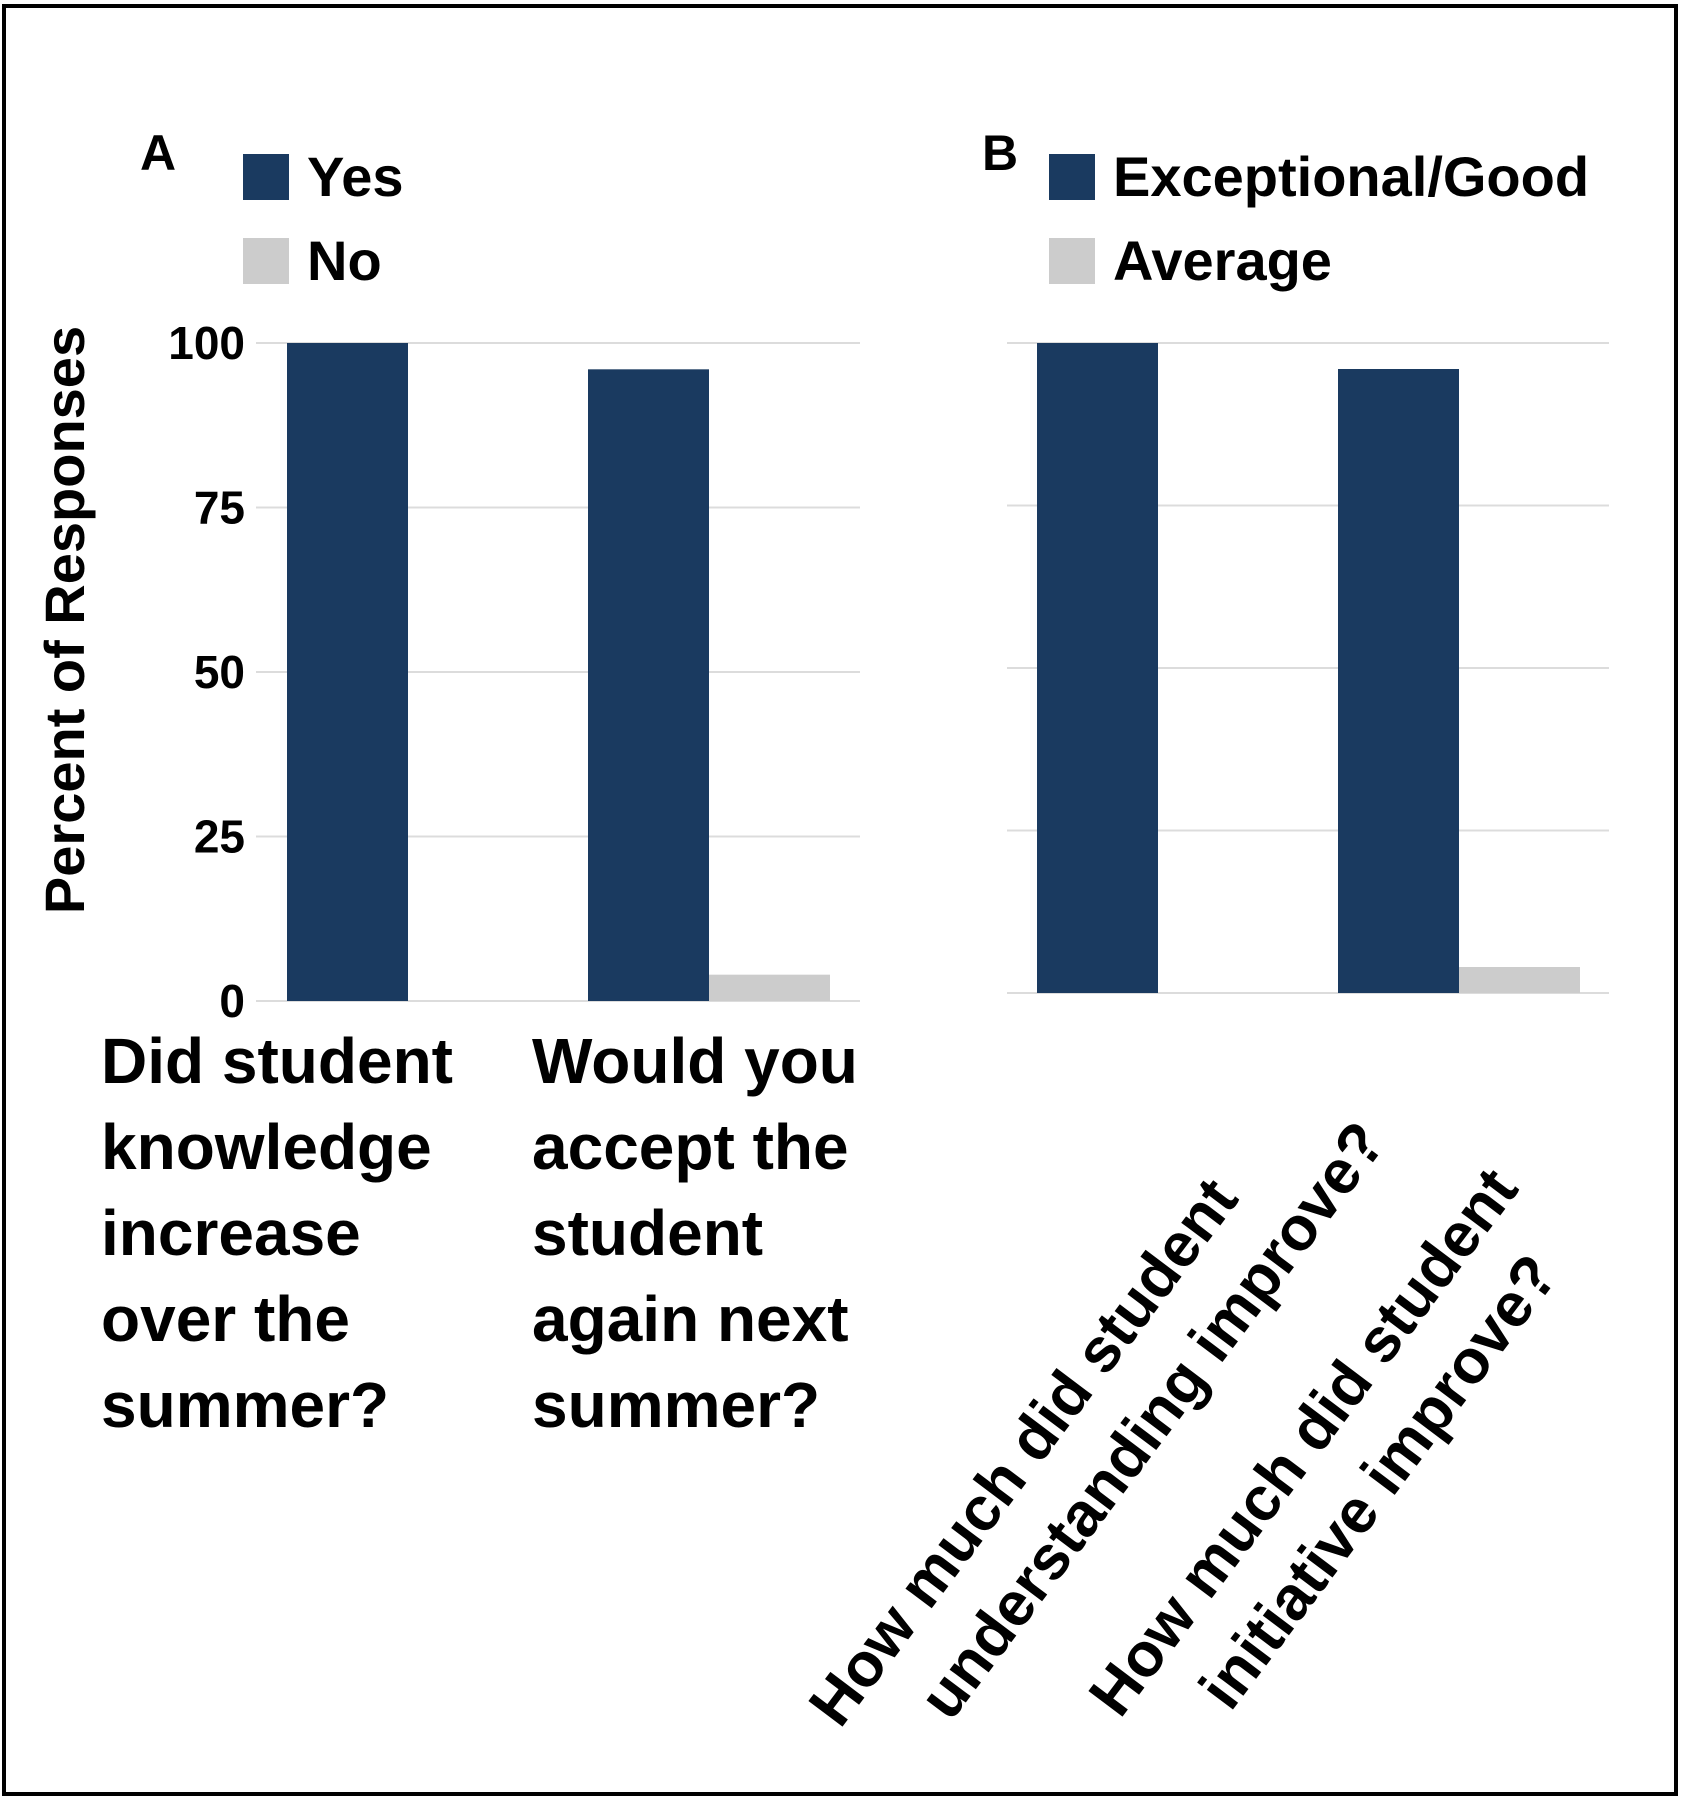 The height and width of the screenshot is (1800, 1683). I want to click on x-category-label-line: Did student, so click(277, 1061).